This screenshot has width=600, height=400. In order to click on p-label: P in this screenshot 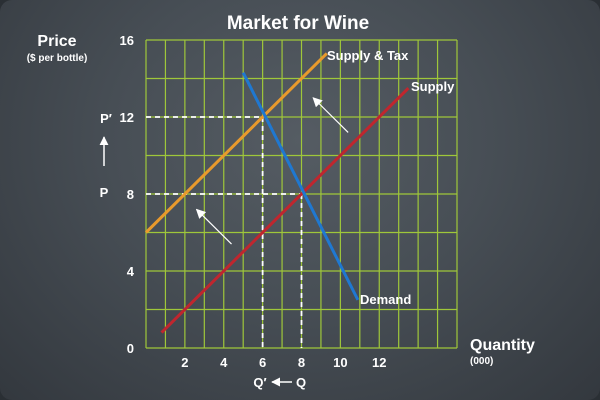, I will do `click(104, 192)`.